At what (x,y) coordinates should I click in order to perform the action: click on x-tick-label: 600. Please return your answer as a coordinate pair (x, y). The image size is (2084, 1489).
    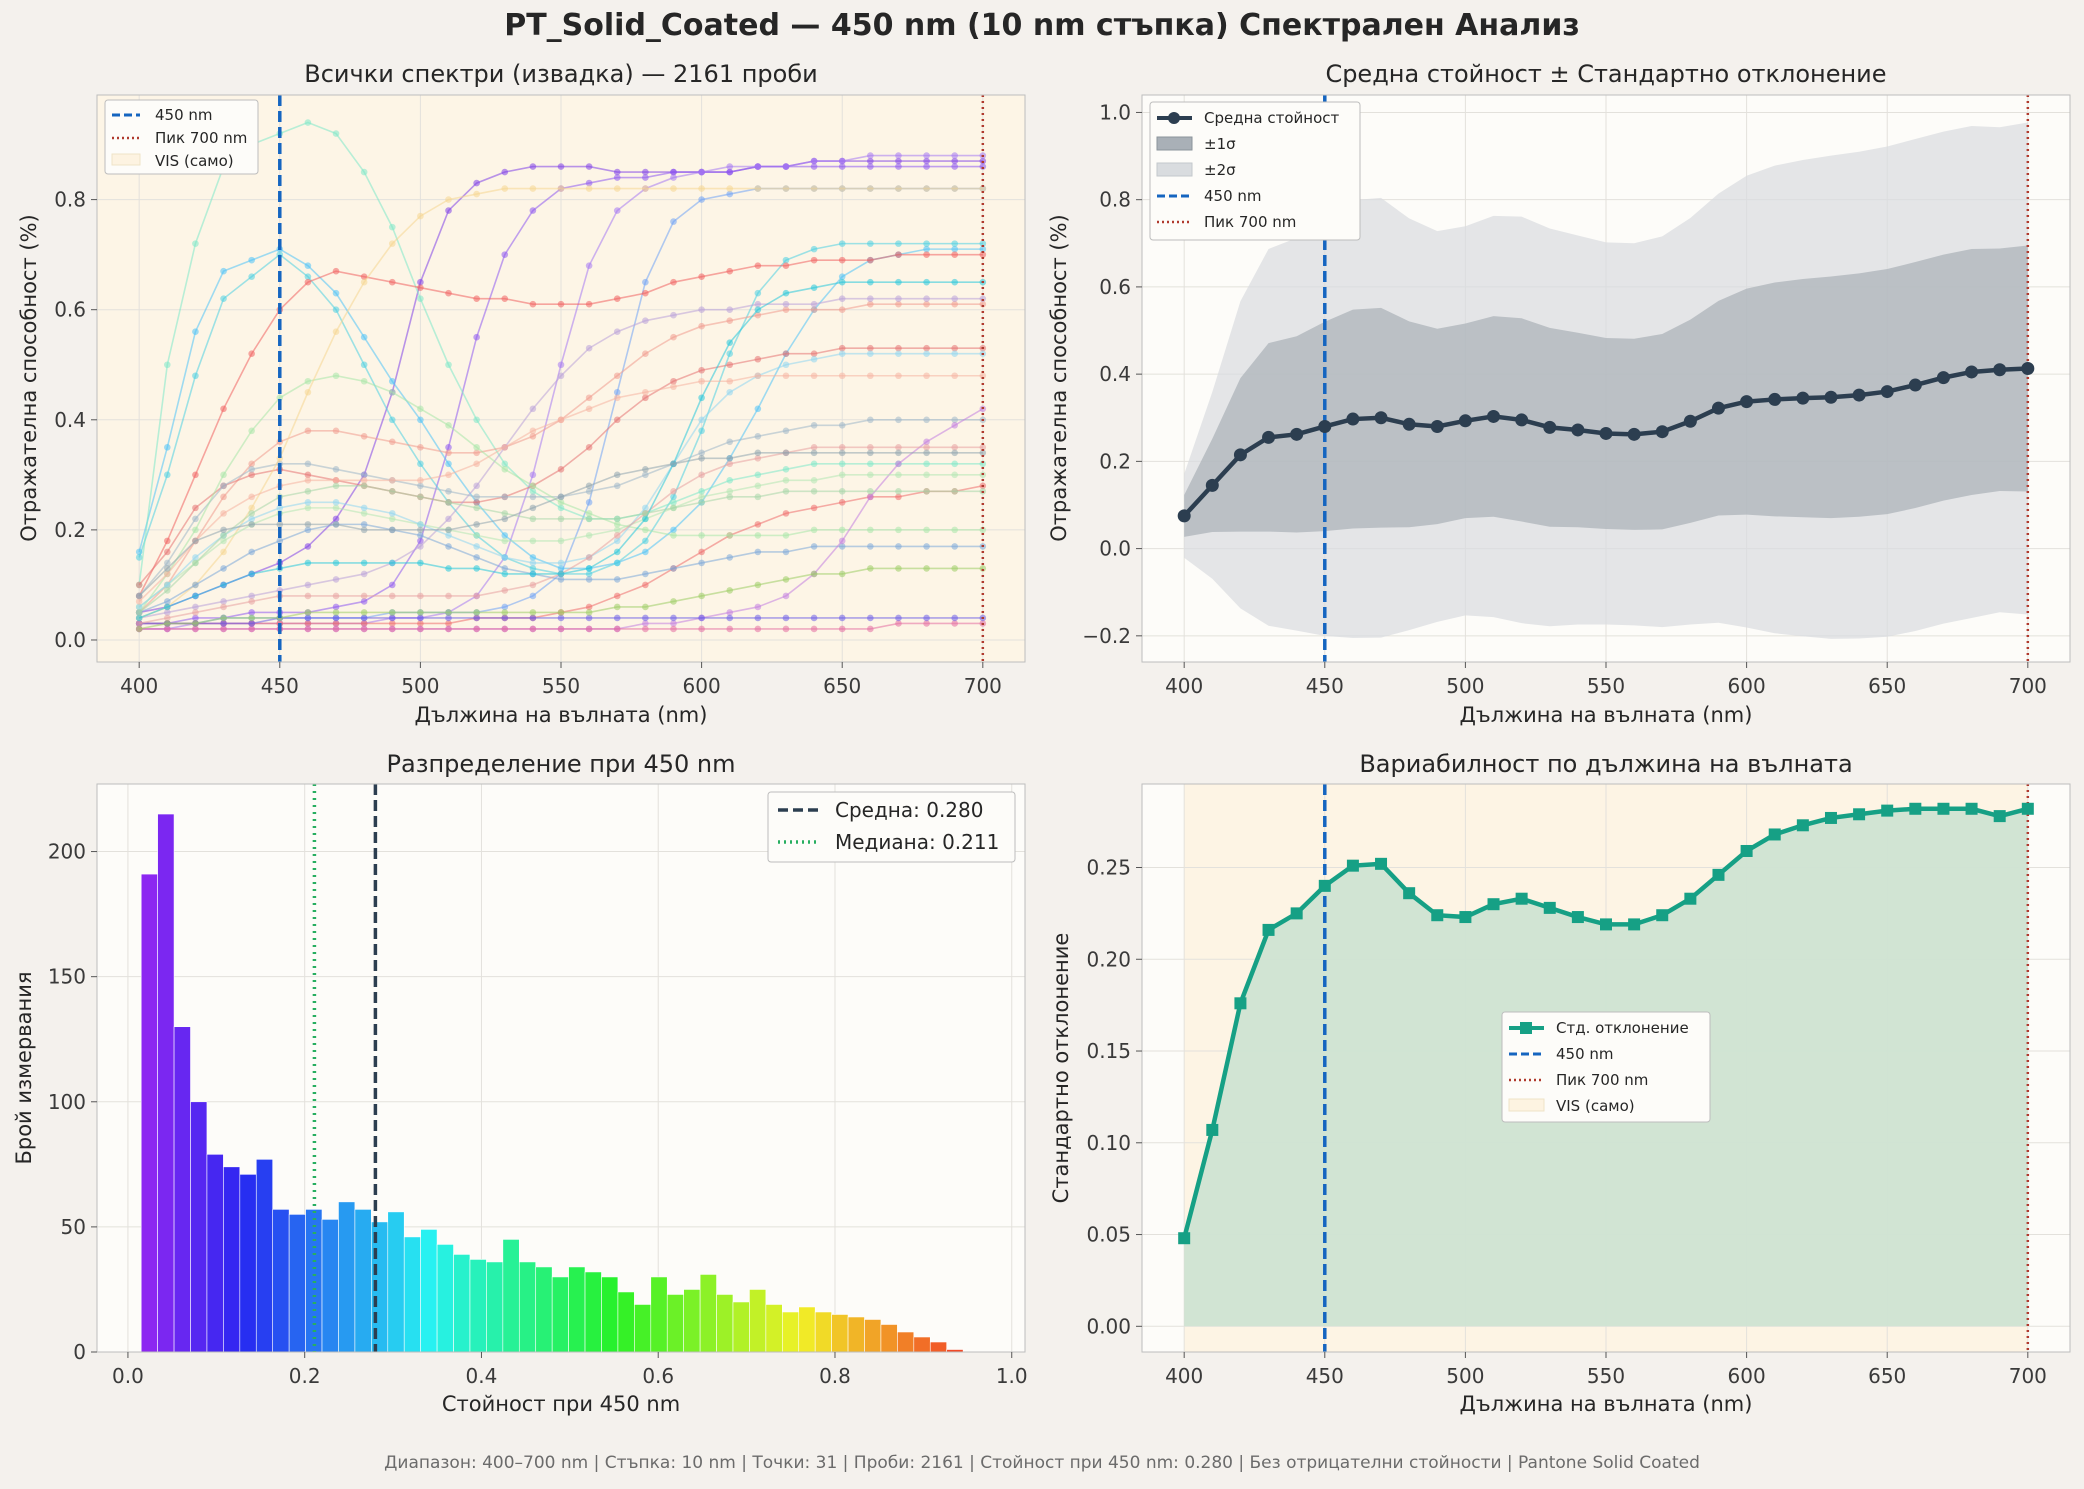
    Looking at the image, I should click on (702, 686).